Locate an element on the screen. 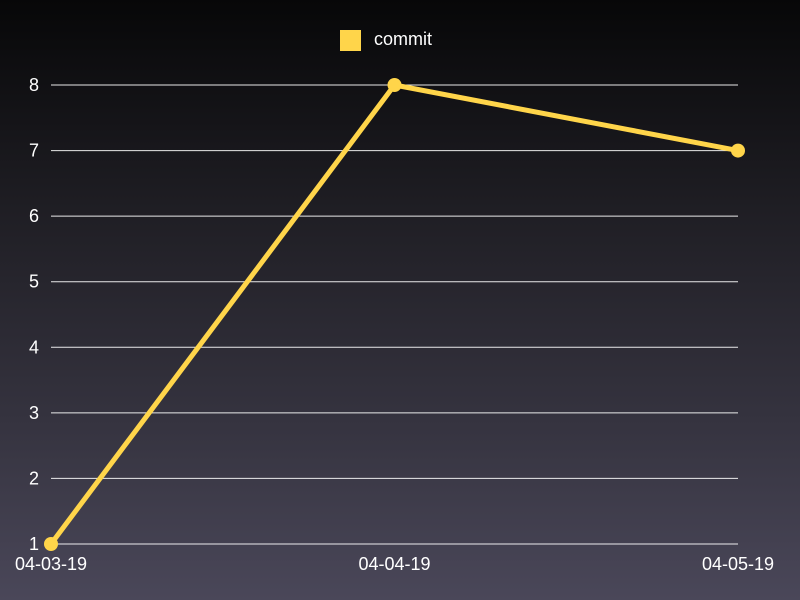 This screenshot has width=800, height=600. y-tick-label: 2 is located at coordinates (34, 478).